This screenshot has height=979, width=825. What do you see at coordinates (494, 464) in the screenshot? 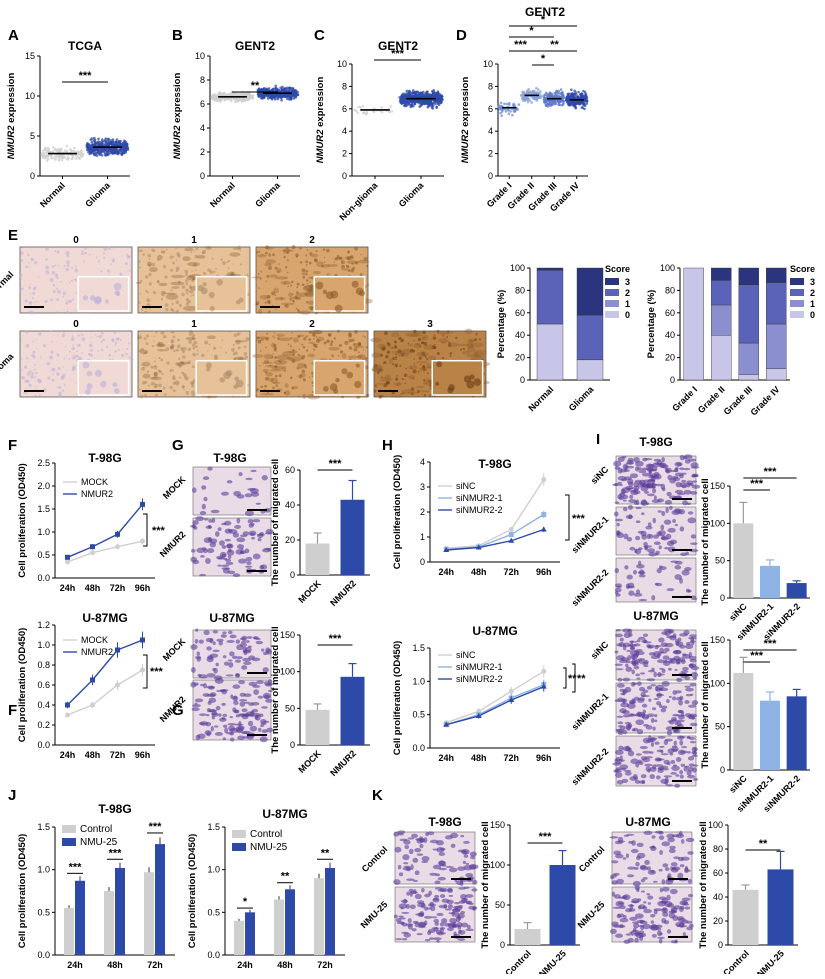
I see `chart-title: T-98G` at bounding box center [494, 464].